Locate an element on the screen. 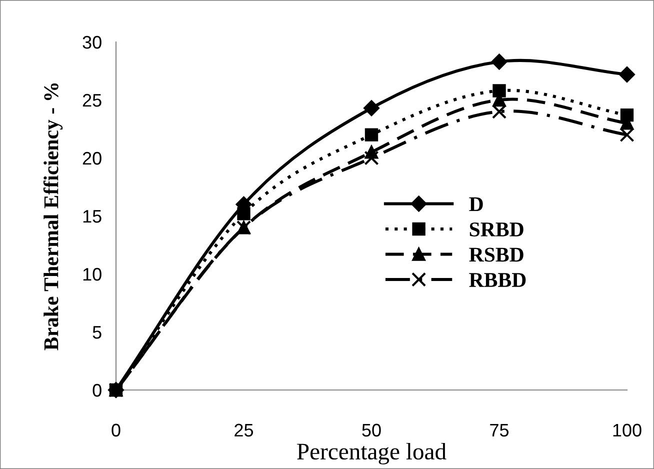 This screenshot has width=654, height=469. y-tick-label: 5 is located at coordinates (97, 332).